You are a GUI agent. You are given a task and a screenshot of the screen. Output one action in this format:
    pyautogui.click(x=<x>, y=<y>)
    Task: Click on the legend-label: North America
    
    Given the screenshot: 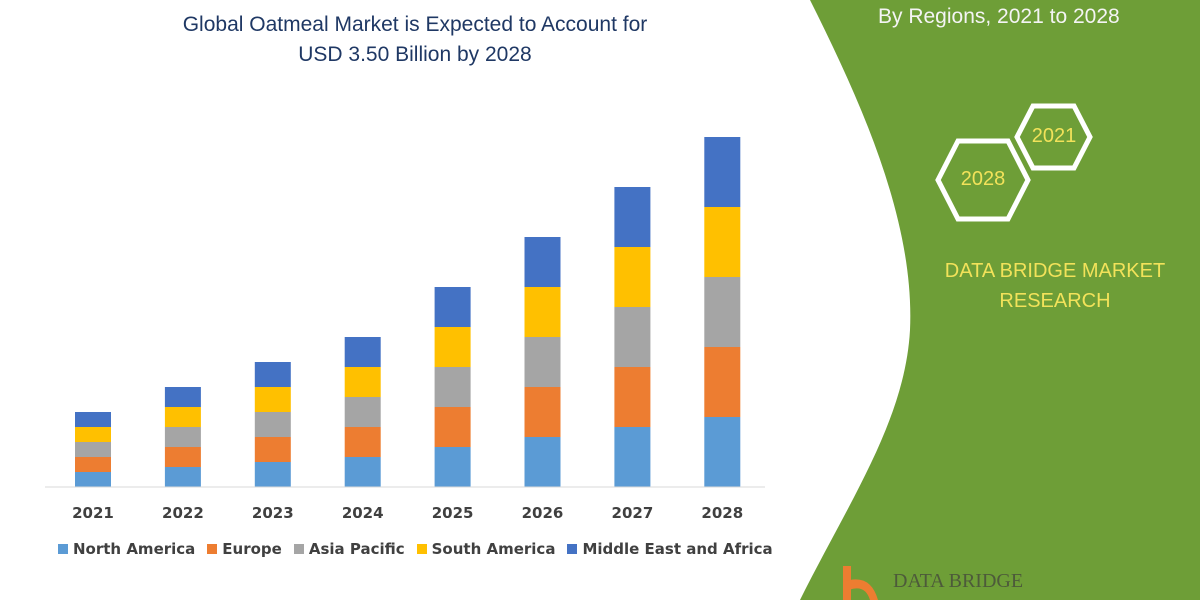 What is the action you would take?
    pyautogui.click(x=134, y=549)
    